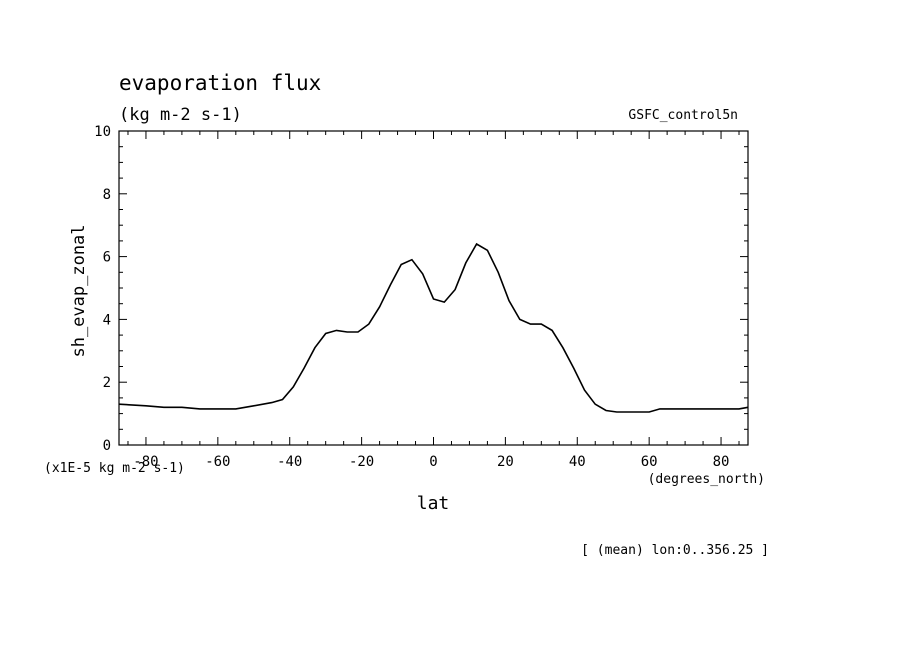 Image resolution: width=904 pixels, height=654 pixels. Describe the element at coordinates (107, 446) in the screenshot. I see `y-tick-label: 0` at that location.